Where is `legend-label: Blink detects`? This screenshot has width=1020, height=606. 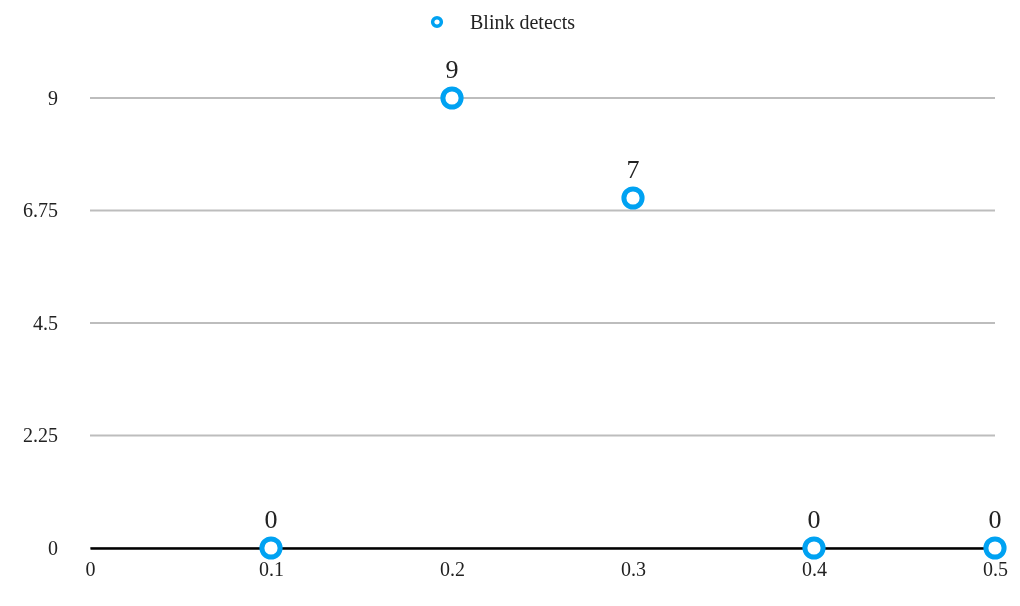
legend-label: Blink detects is located at coordinates (523, 22).